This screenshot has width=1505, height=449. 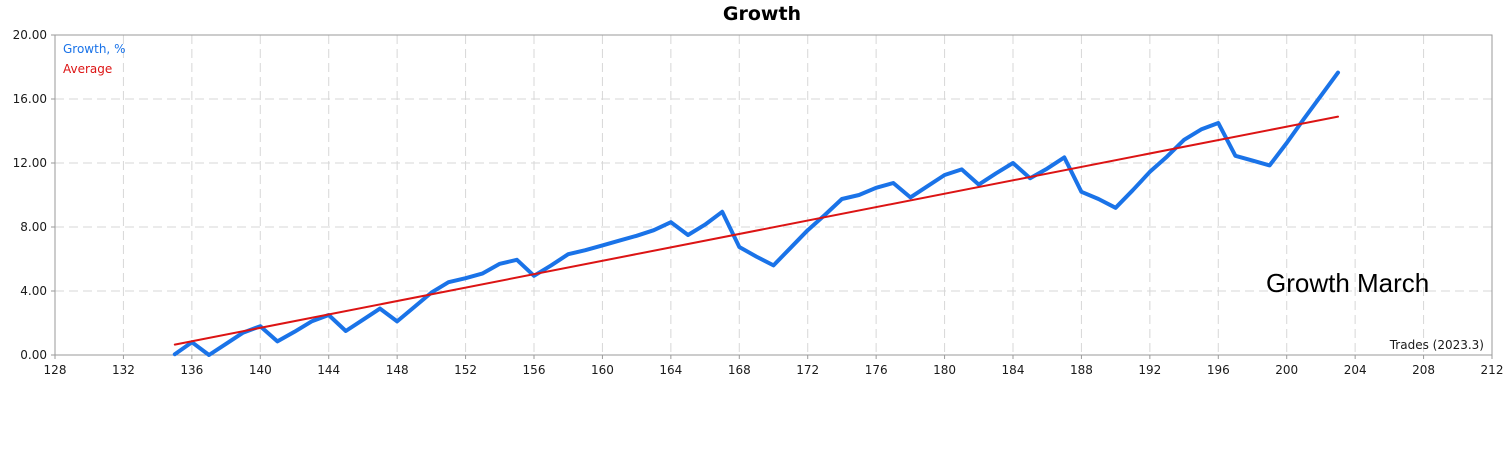 I want to click on x-tick-label: 148, so click(x=397, y=370).